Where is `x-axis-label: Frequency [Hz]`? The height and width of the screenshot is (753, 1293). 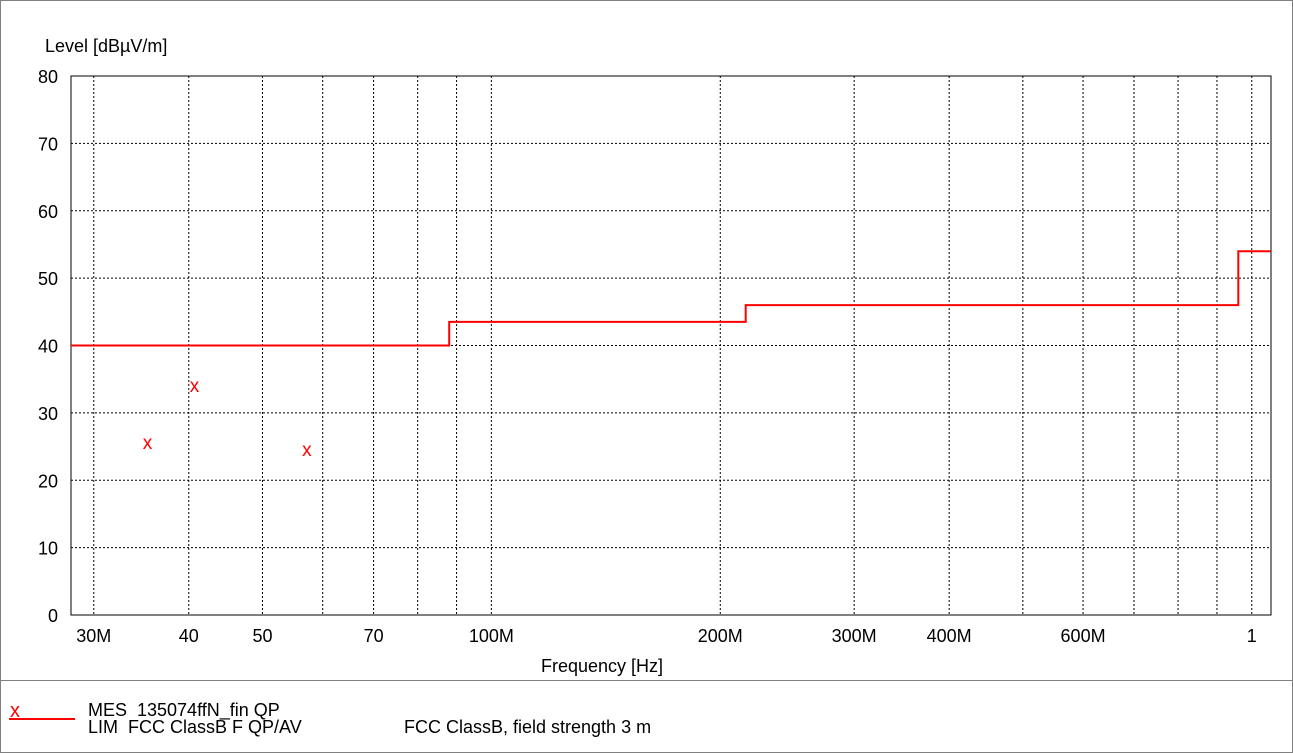
x-axis-label: Frequency [Hz] is located at coordinates (602, 666).